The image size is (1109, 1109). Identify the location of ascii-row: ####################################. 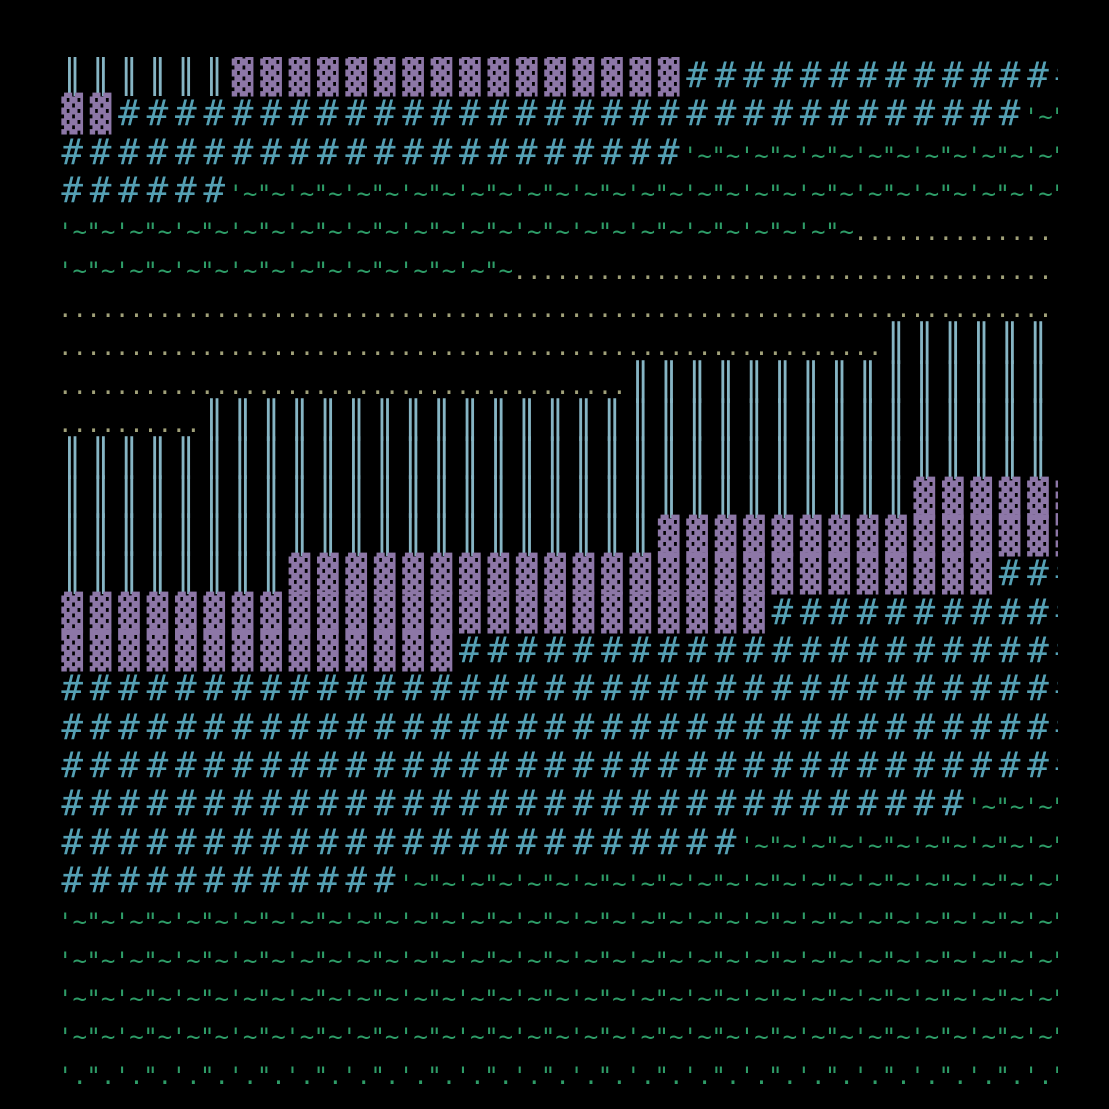
(558, 727).